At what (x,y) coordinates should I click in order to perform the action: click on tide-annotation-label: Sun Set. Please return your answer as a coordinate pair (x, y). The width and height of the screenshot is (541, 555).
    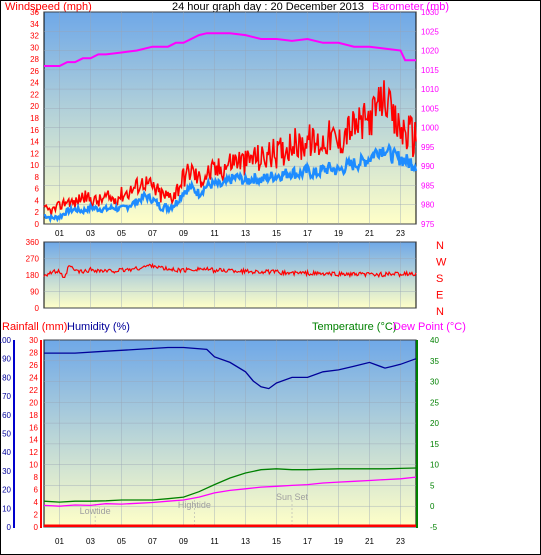
    Looking at the image, I should click on (292, 497).